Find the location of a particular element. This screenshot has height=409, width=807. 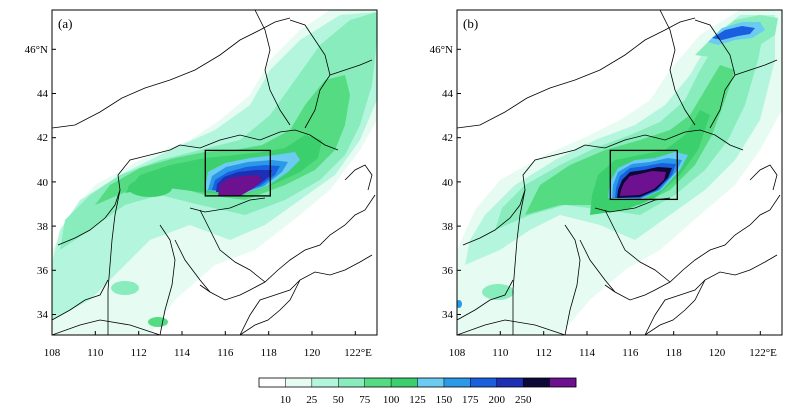

colorbar-outline is located at coordinates (417, 382).